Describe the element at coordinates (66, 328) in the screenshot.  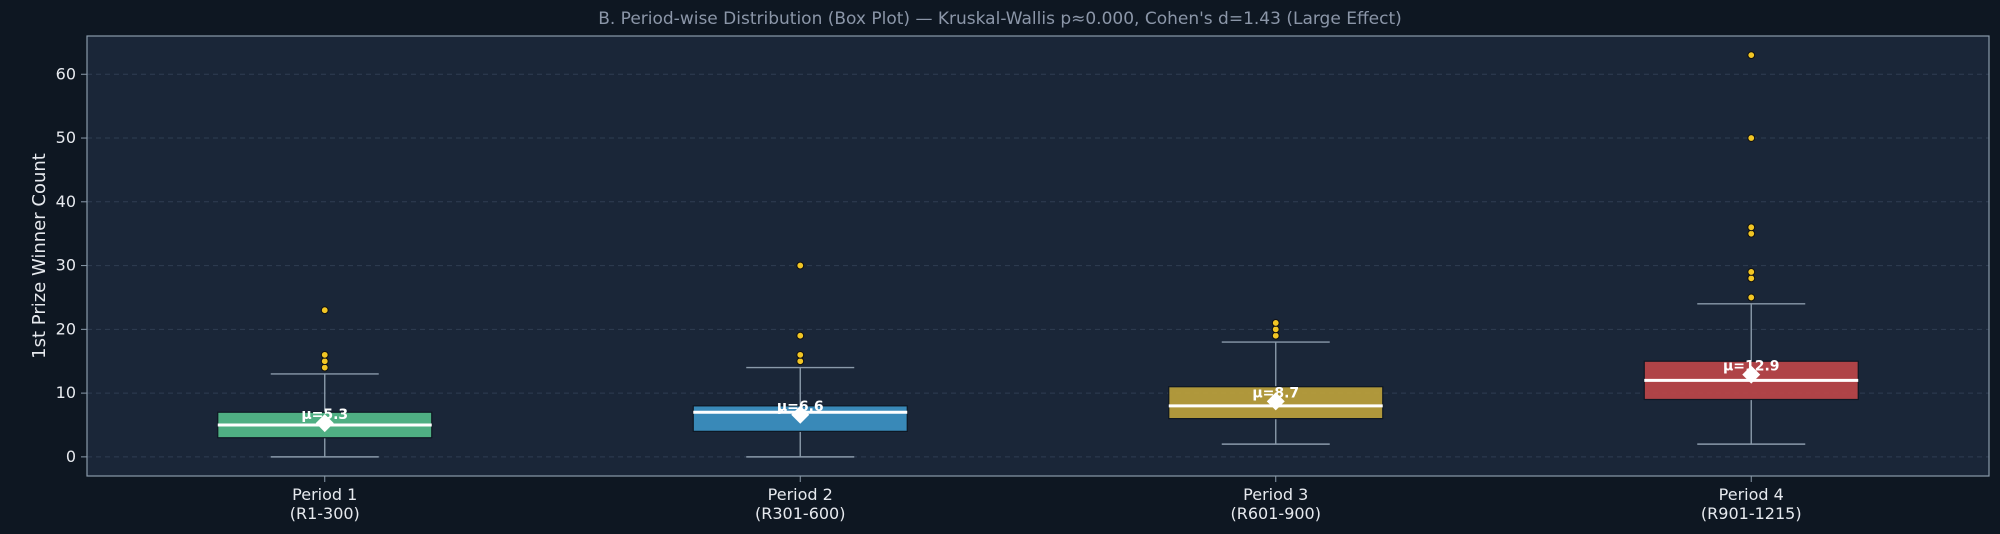
I see `y-tick-label: 20` at that location.